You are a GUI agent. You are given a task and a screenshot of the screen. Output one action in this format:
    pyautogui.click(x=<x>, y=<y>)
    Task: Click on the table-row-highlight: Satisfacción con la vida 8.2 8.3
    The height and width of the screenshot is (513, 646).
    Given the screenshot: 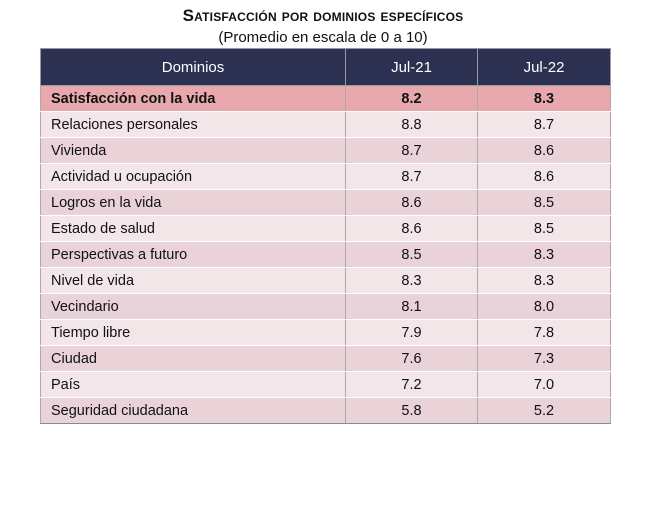 What is the action you would take?
    pyautogui.click(x=325, y=98)
    